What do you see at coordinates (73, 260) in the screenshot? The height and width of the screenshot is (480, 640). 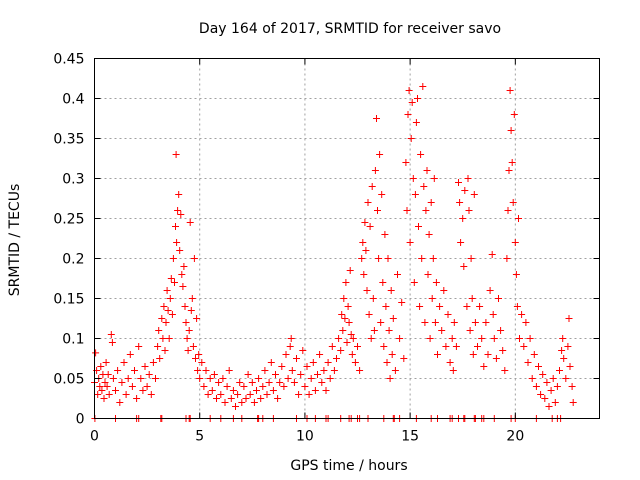 I see `y-tick-label: 0.2` at bounding box center [73, 260].